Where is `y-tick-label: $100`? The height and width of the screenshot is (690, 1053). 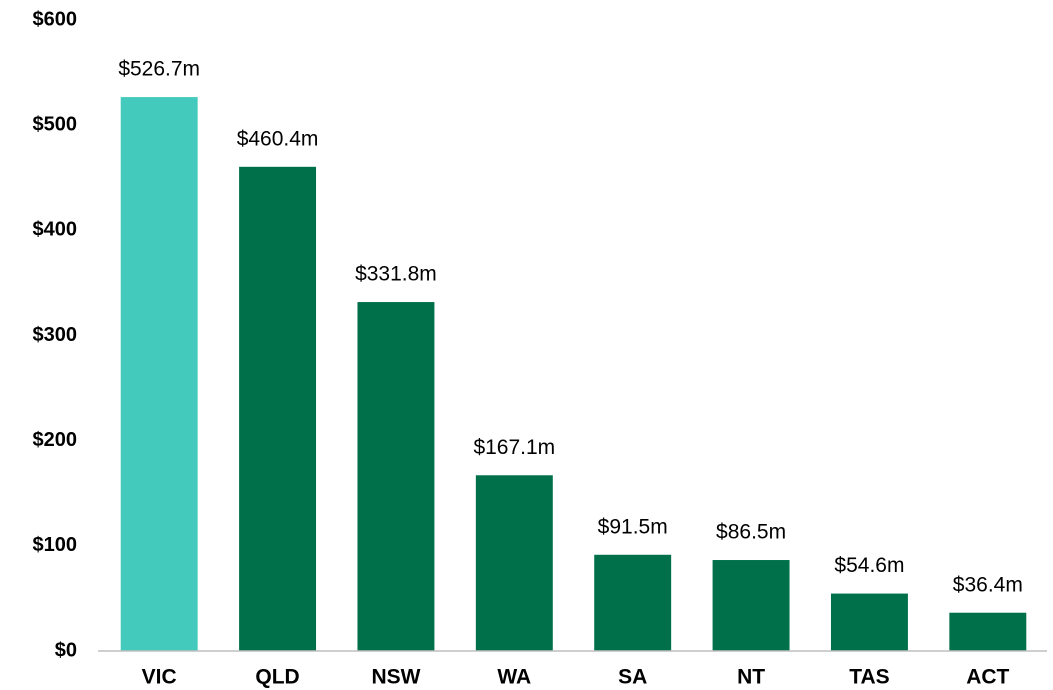
y-tick-label: $100 is located at coordinates (55, 545).